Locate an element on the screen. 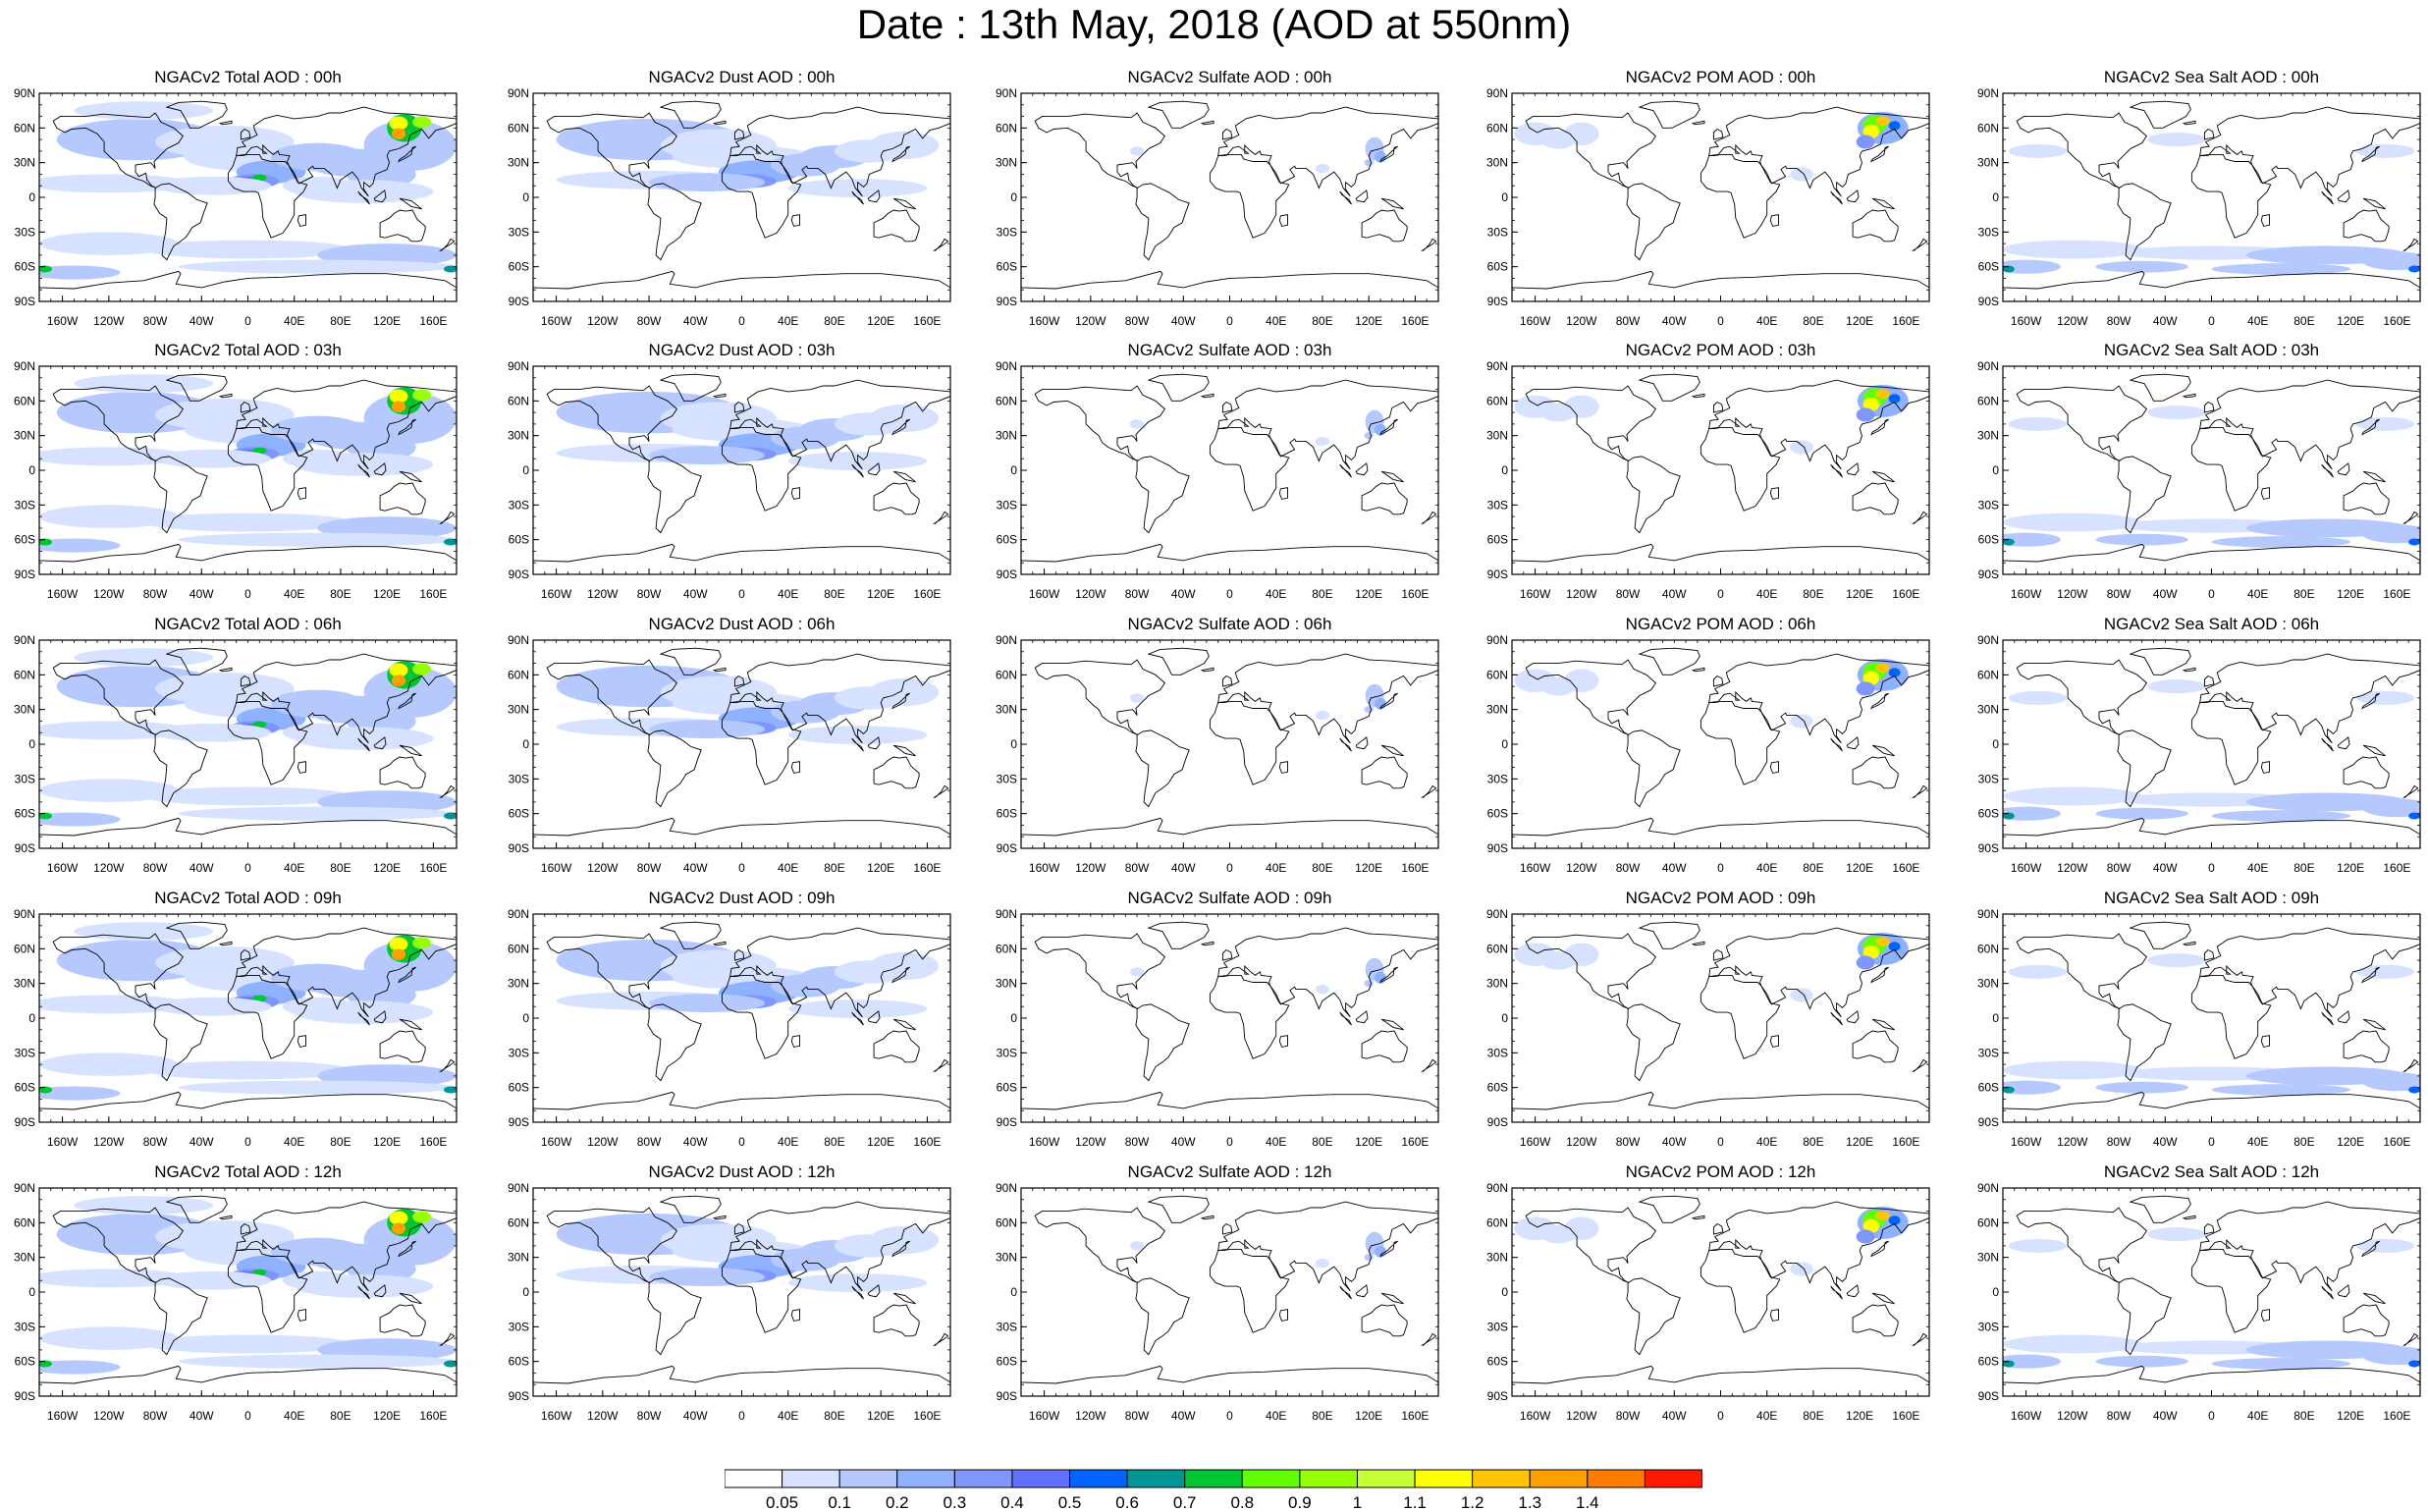  lon-tick-label: 120E is located at coordinates (387, 321).